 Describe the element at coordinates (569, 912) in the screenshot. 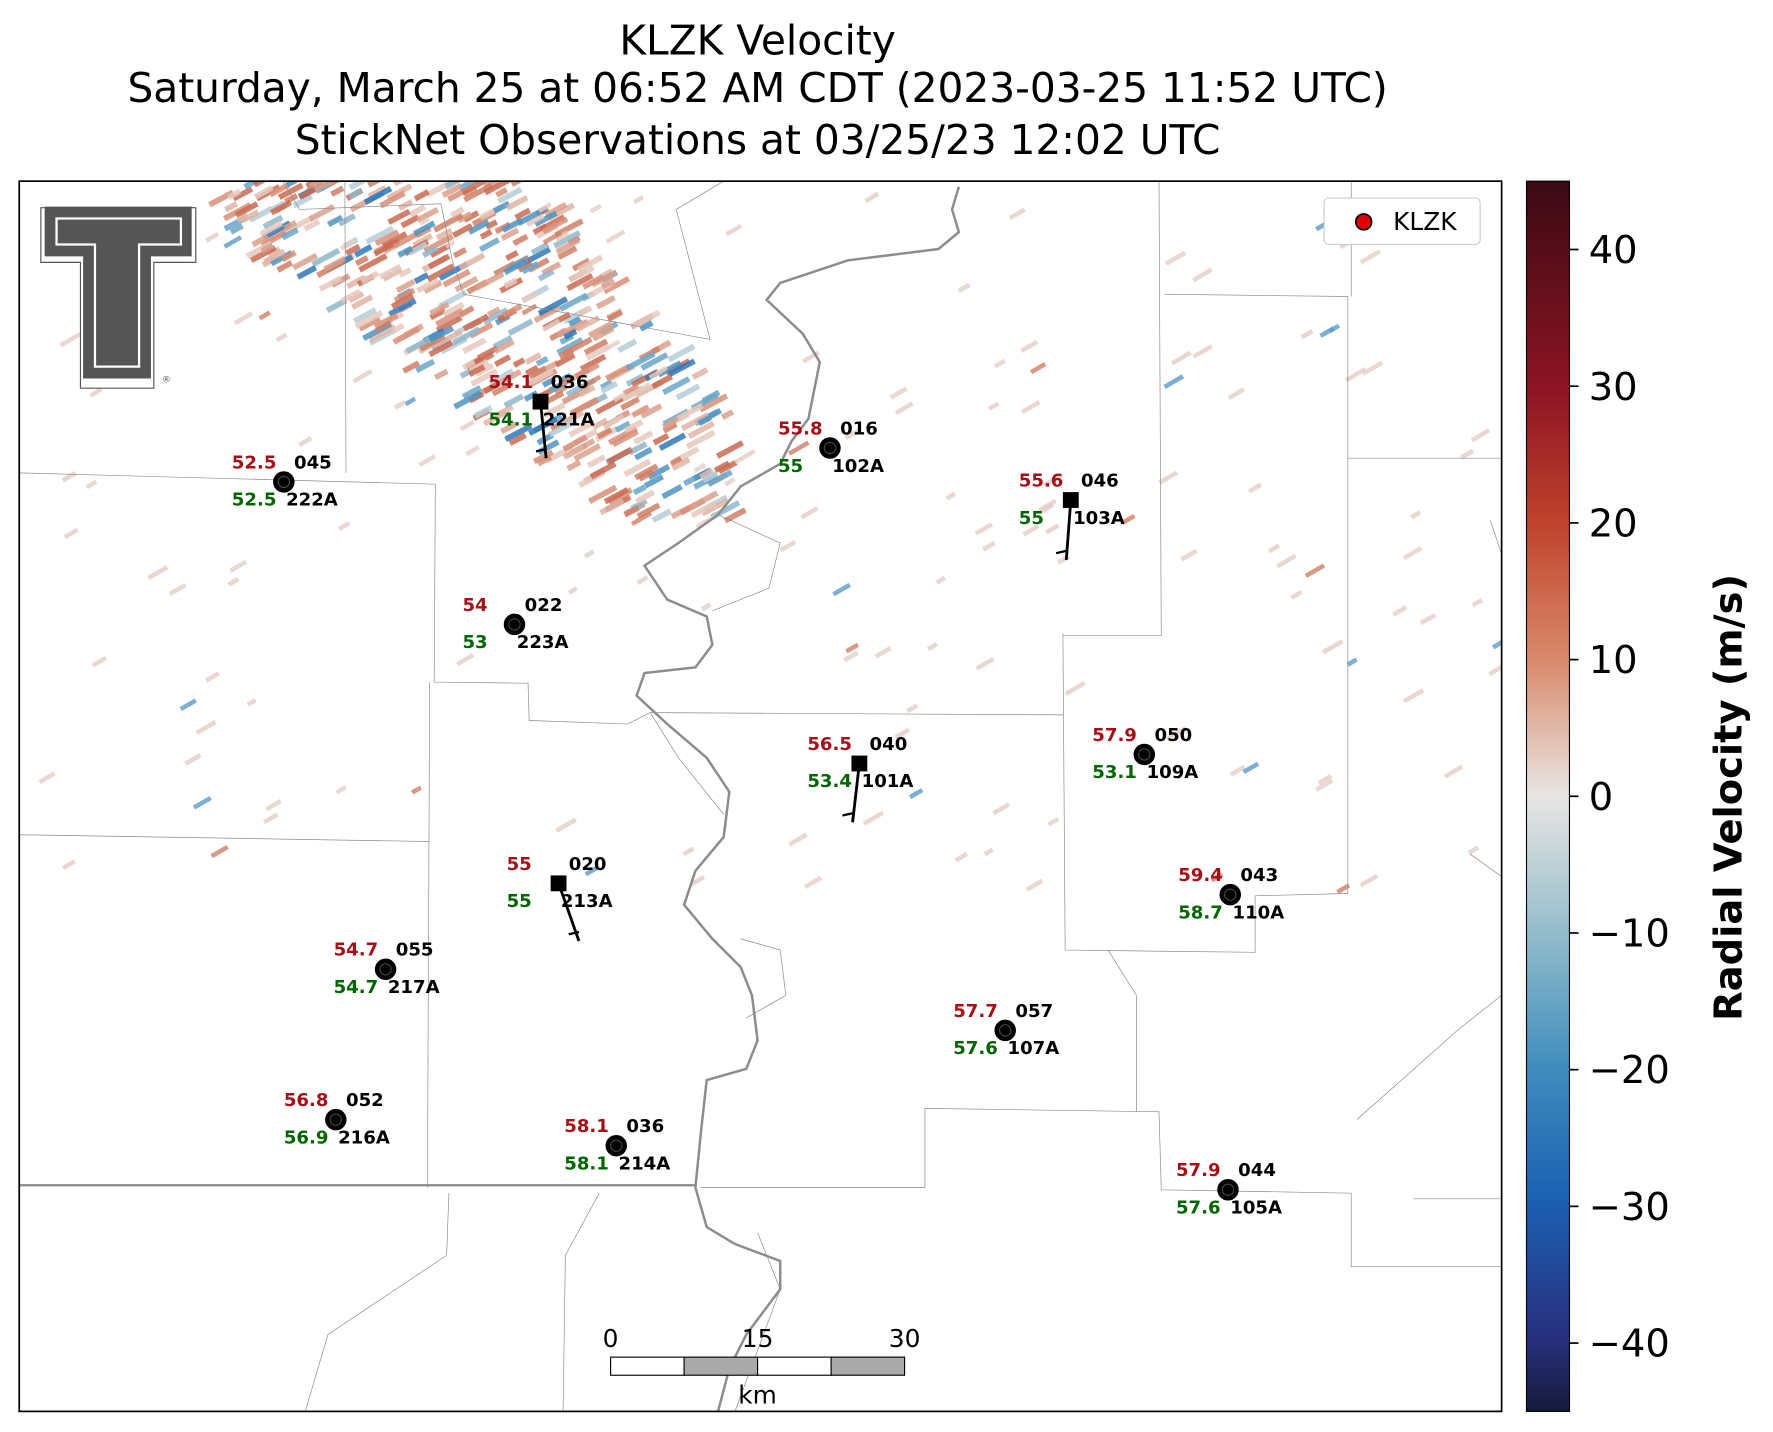

I see `wind-barb` at that location.